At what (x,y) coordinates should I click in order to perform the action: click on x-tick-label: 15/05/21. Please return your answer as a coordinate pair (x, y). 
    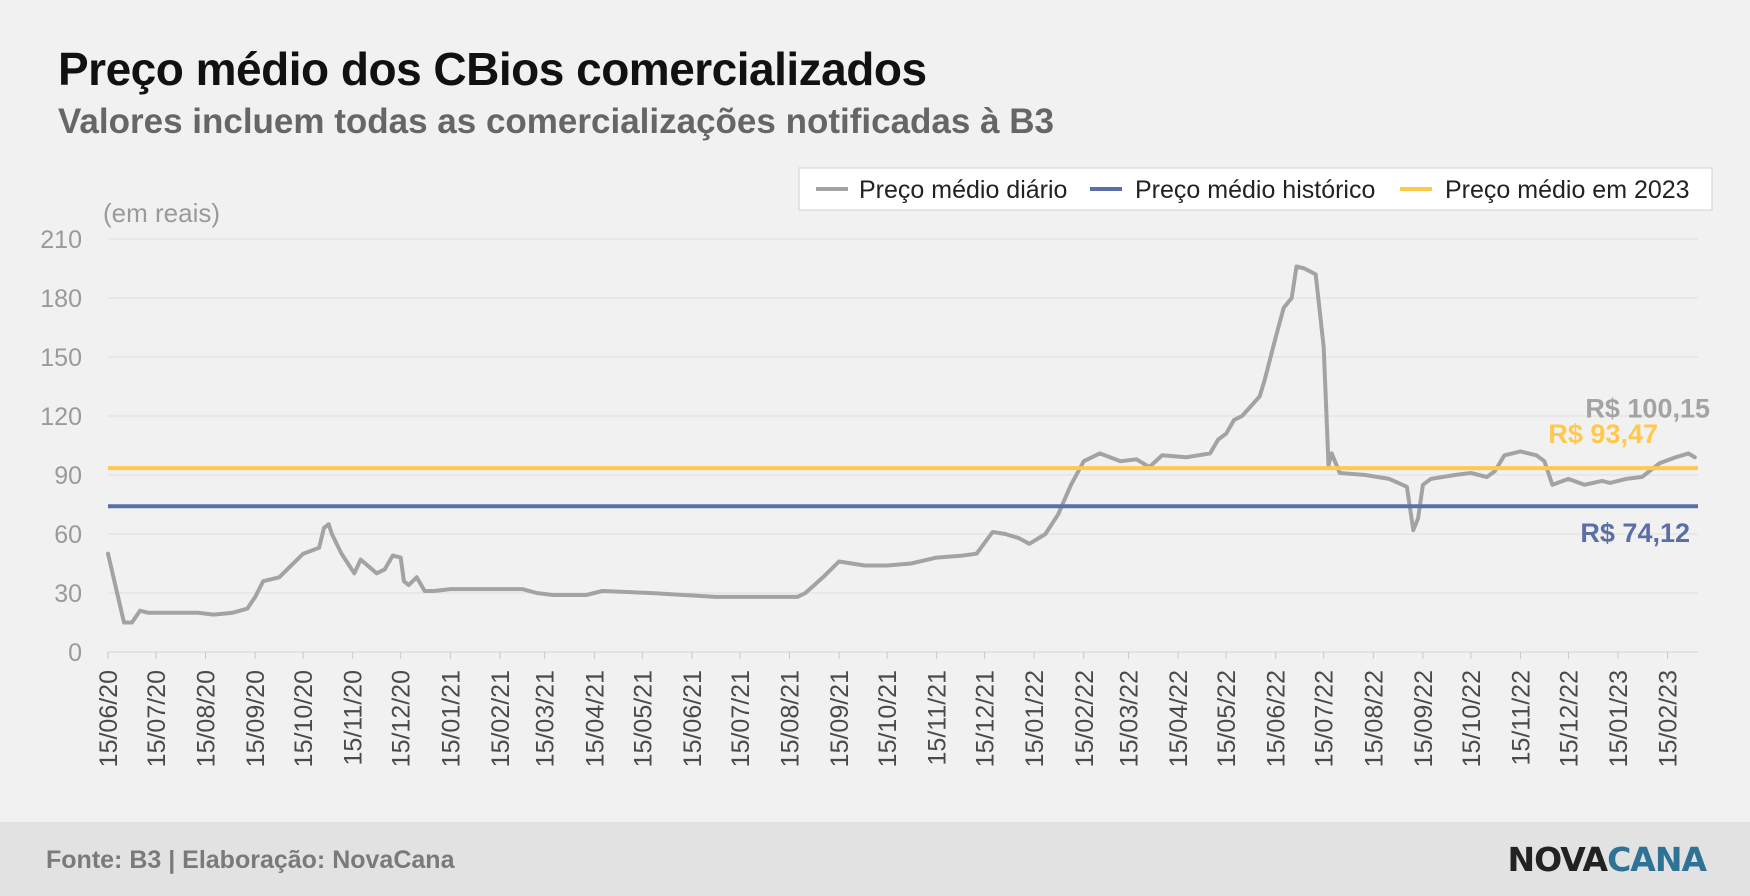
    Looking at the image, I should click on (643, 718).